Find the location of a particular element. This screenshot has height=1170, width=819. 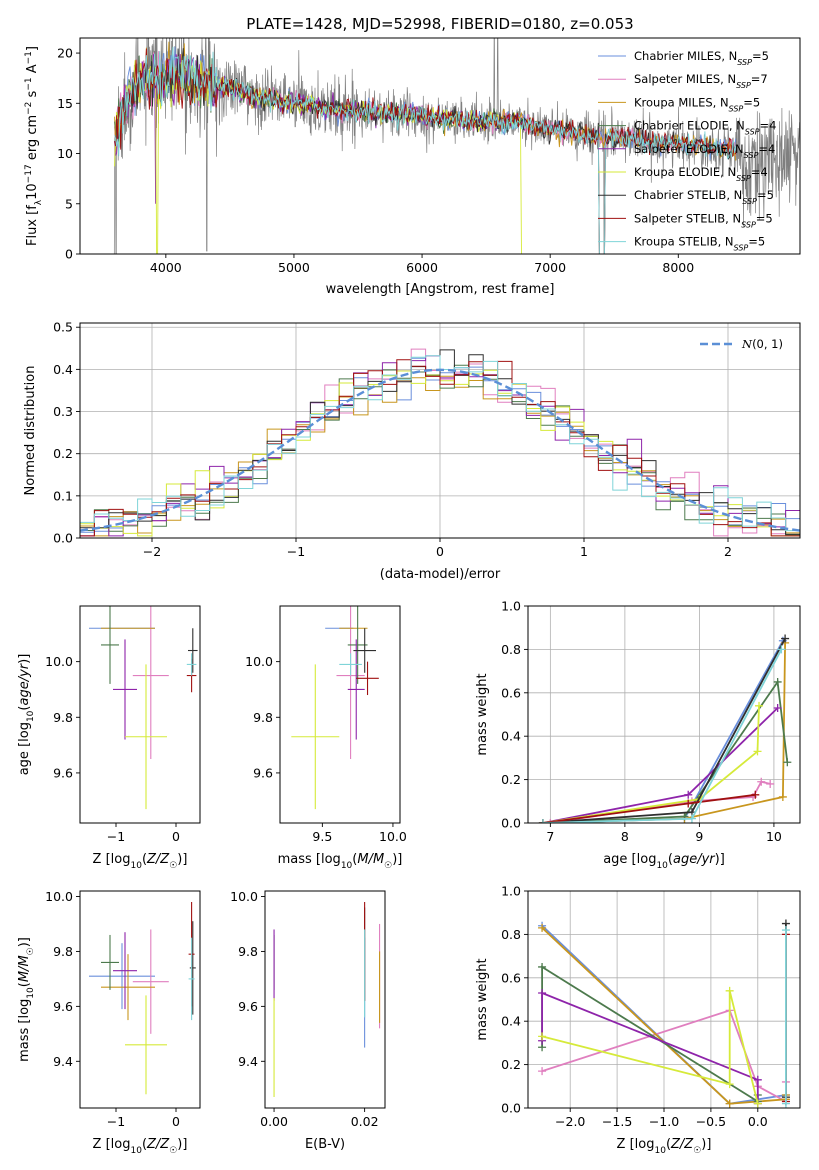

y-tick-label: 0.3 is located at coordinates (63, 411).